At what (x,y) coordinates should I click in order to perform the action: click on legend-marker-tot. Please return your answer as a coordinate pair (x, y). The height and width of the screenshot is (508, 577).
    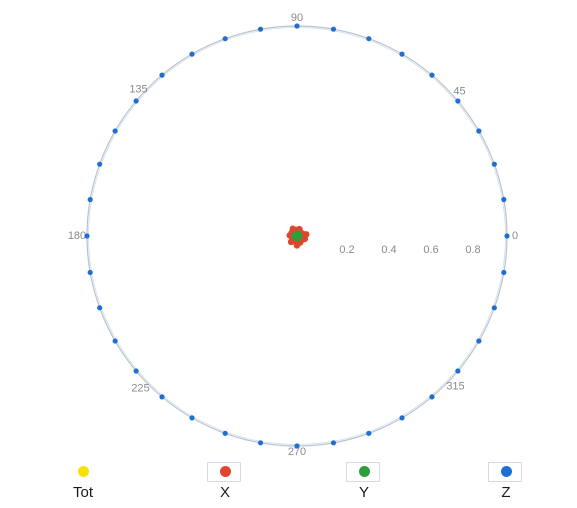
    Looking at the image, I should click on (83, 471).